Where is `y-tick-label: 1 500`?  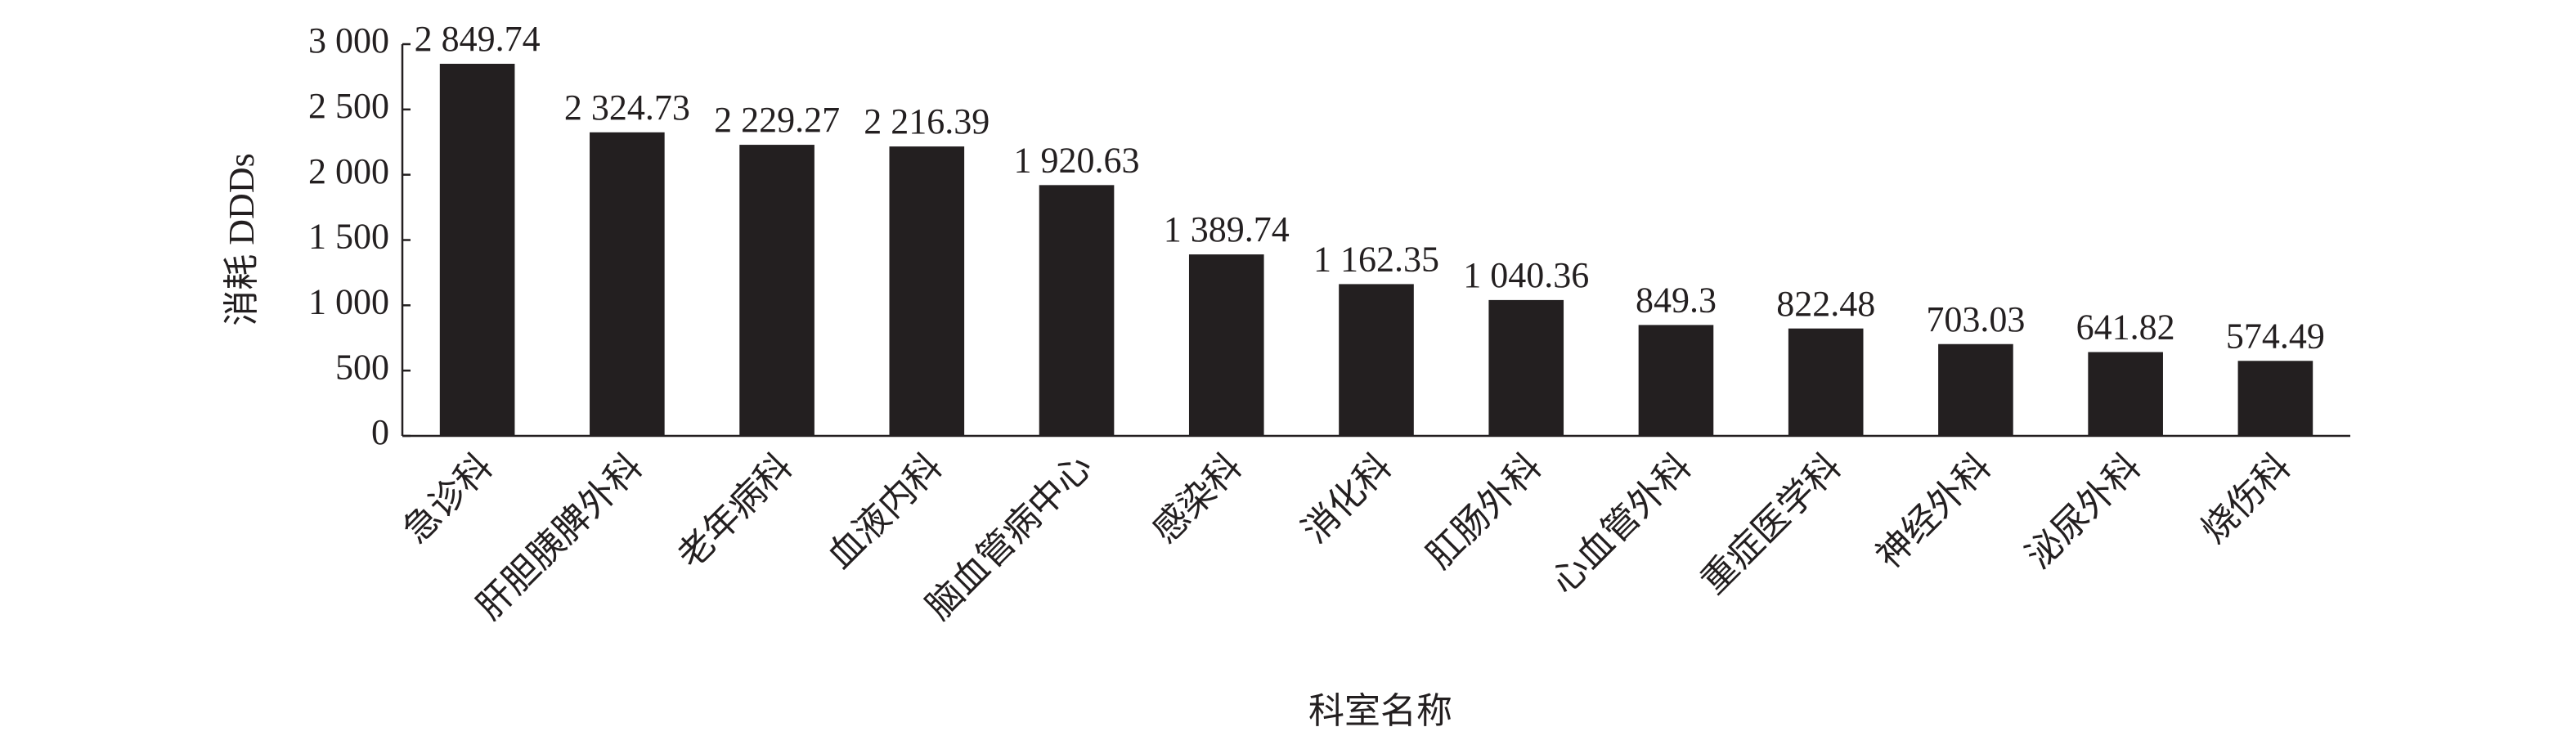
y-tick-label: 1 500 is located at coordinates (348, 237).